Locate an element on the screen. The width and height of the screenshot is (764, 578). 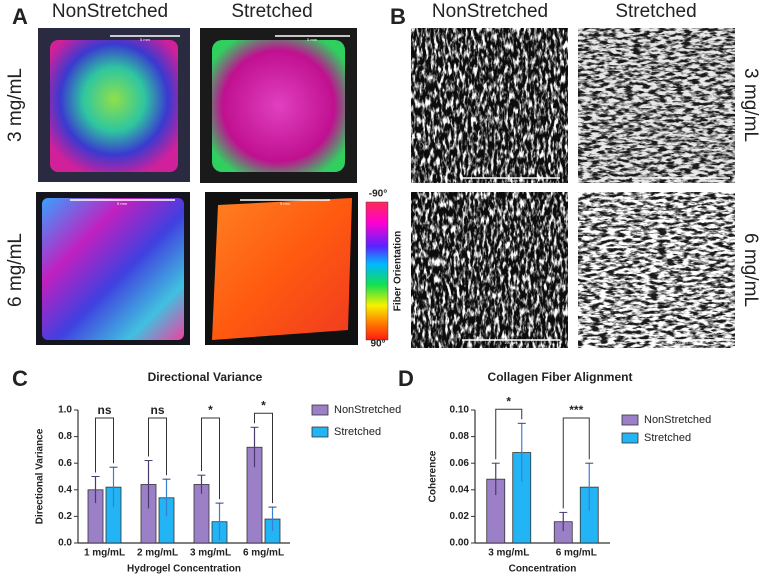
chart-title: Collagen Fiber Alignment is located at coordinates (560, 377).